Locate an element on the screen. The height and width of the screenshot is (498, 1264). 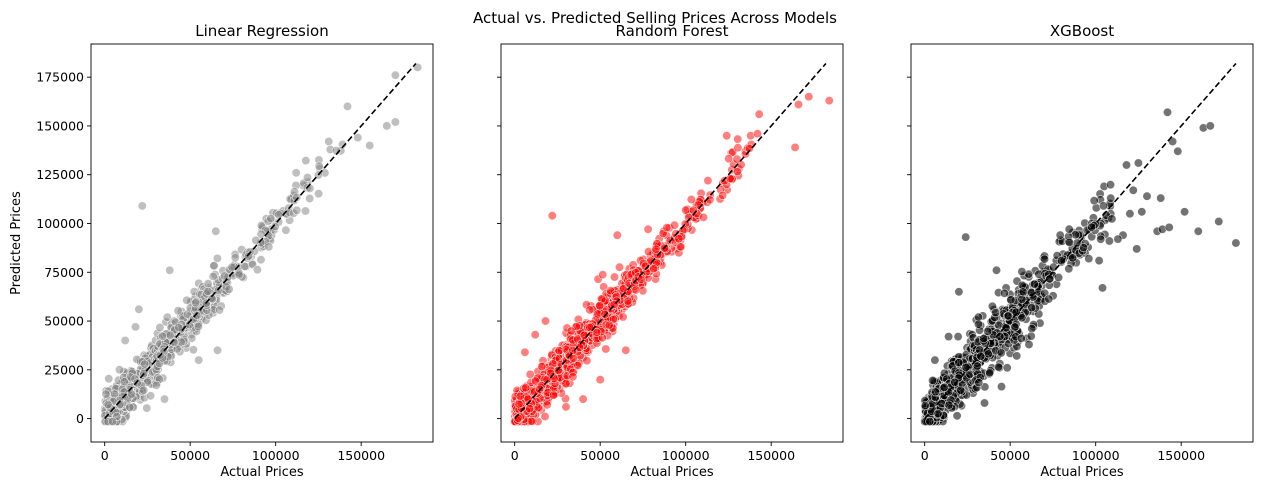
x-tick-label: 0 is located at coordinates (925, 455).